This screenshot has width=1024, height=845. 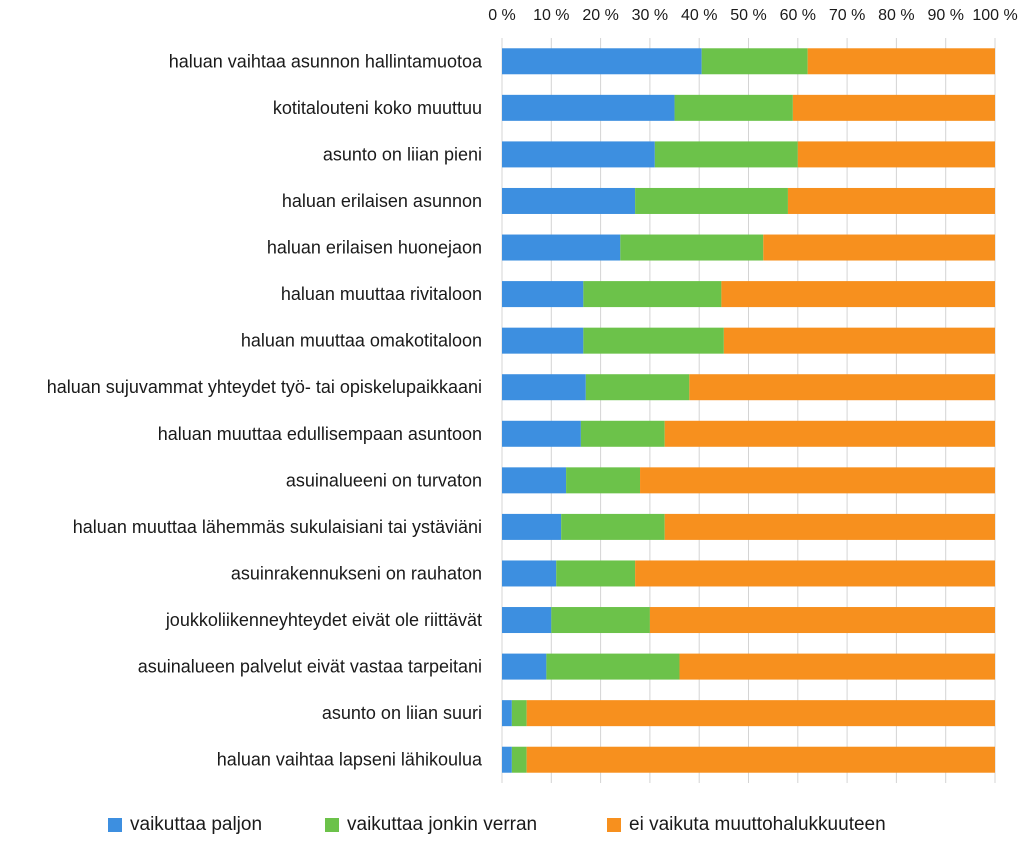 I want to click on x-tick-label-6: 60 %, so click(x=798, y=15).